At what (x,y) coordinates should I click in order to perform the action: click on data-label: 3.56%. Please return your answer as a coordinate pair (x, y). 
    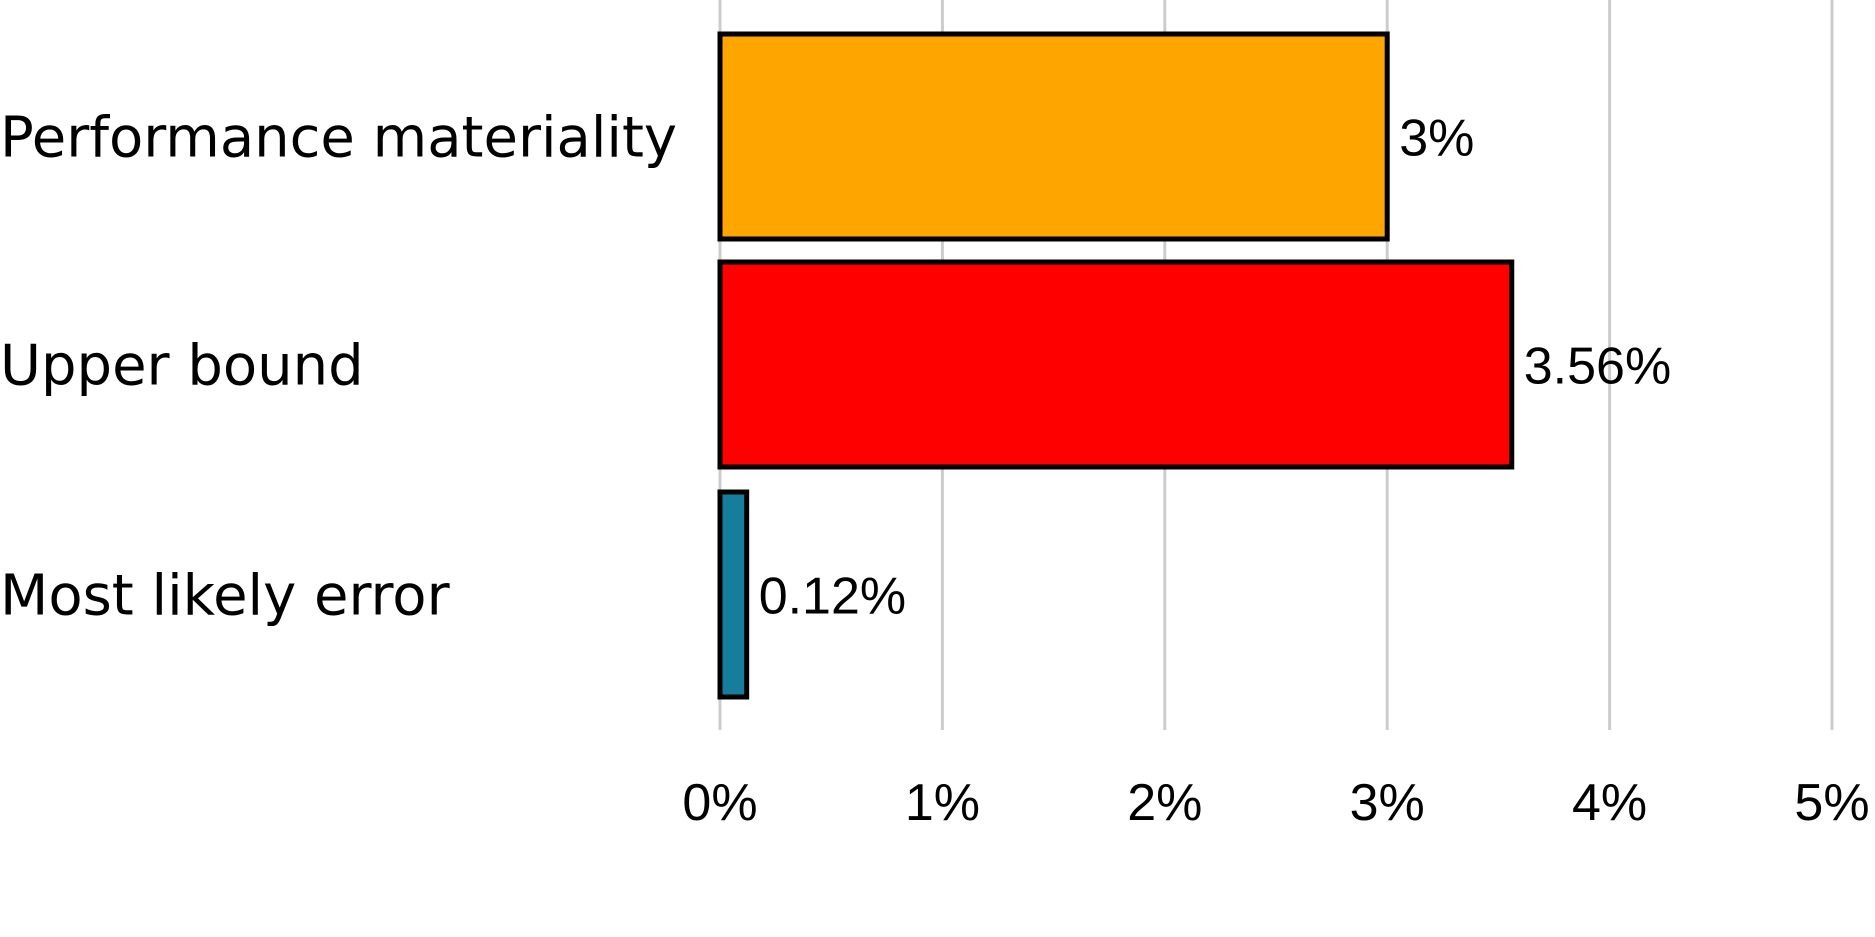
    Looking at the image, I should click on (1597, 367).